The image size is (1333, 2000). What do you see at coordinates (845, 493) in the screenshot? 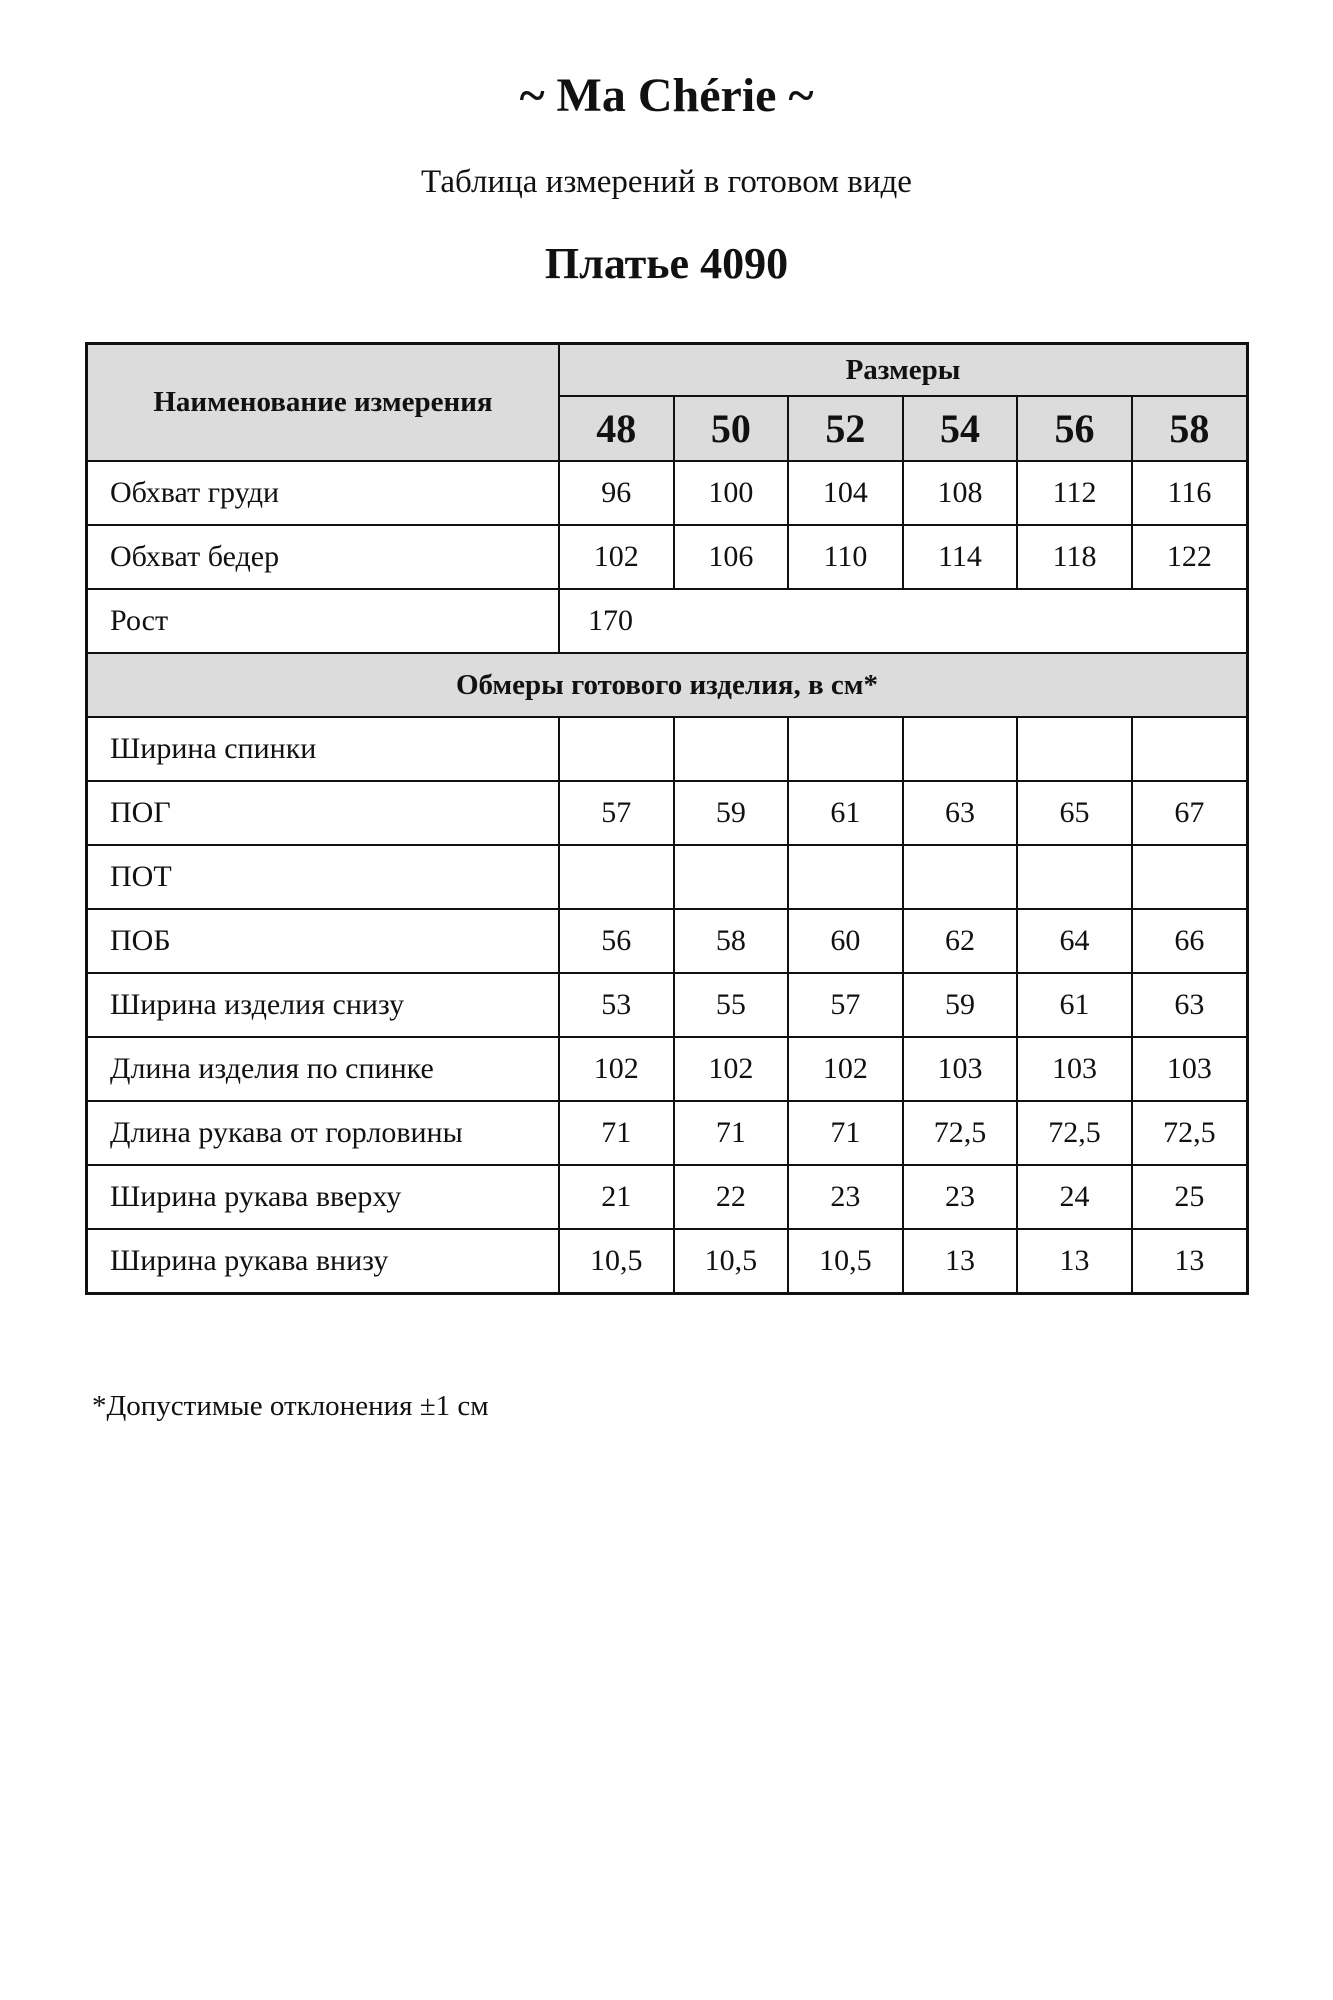
I see `measurement-value: 104` at bounding box center [845, 493].